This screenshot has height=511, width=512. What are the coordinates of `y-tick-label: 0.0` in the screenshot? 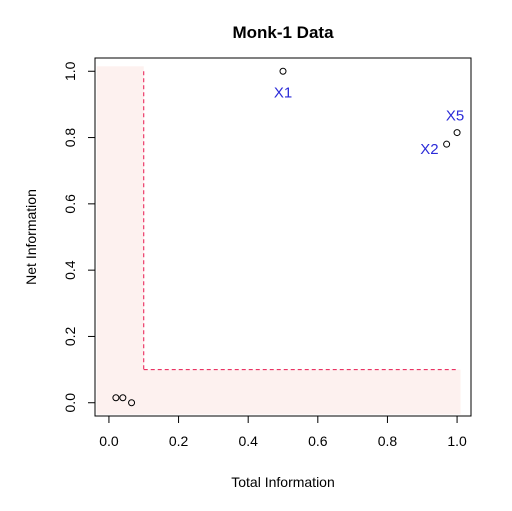 It's located at (70, 403).